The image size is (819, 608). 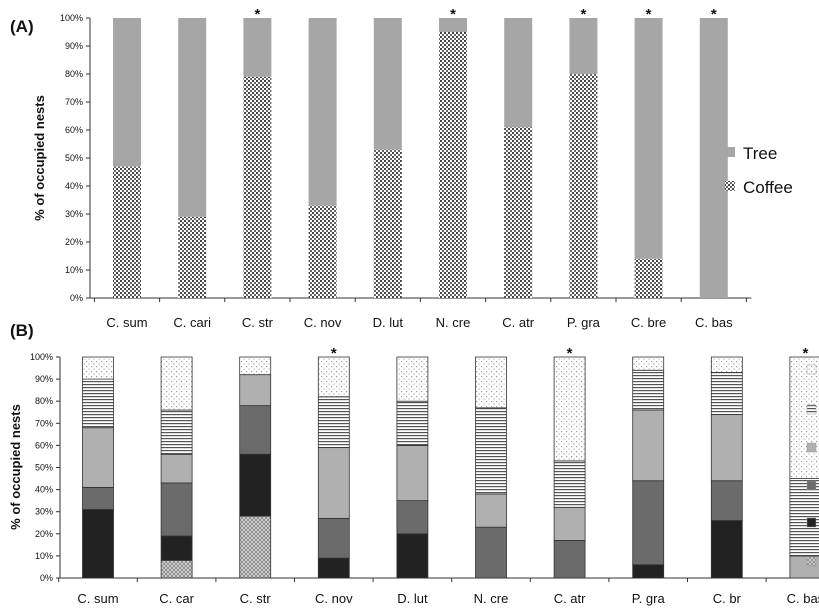 What do you see at coordinates (15, 467) in the screenshot?
I see `y-axis-label-b: % of occupied nests` at bounding box center [15, 467].